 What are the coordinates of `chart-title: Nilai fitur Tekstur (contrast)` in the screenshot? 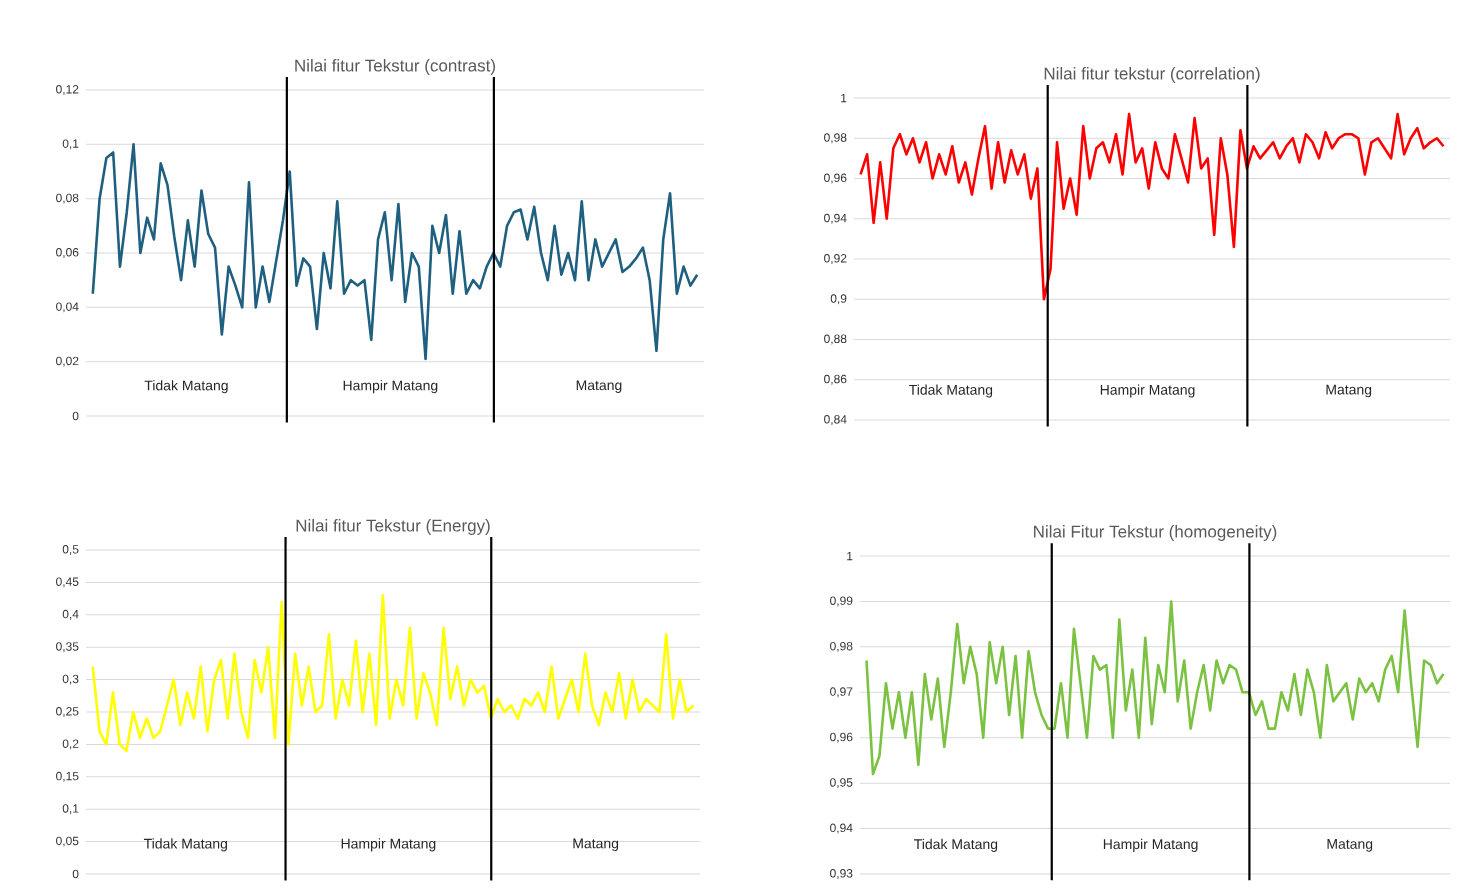 It's located at (395, 67).